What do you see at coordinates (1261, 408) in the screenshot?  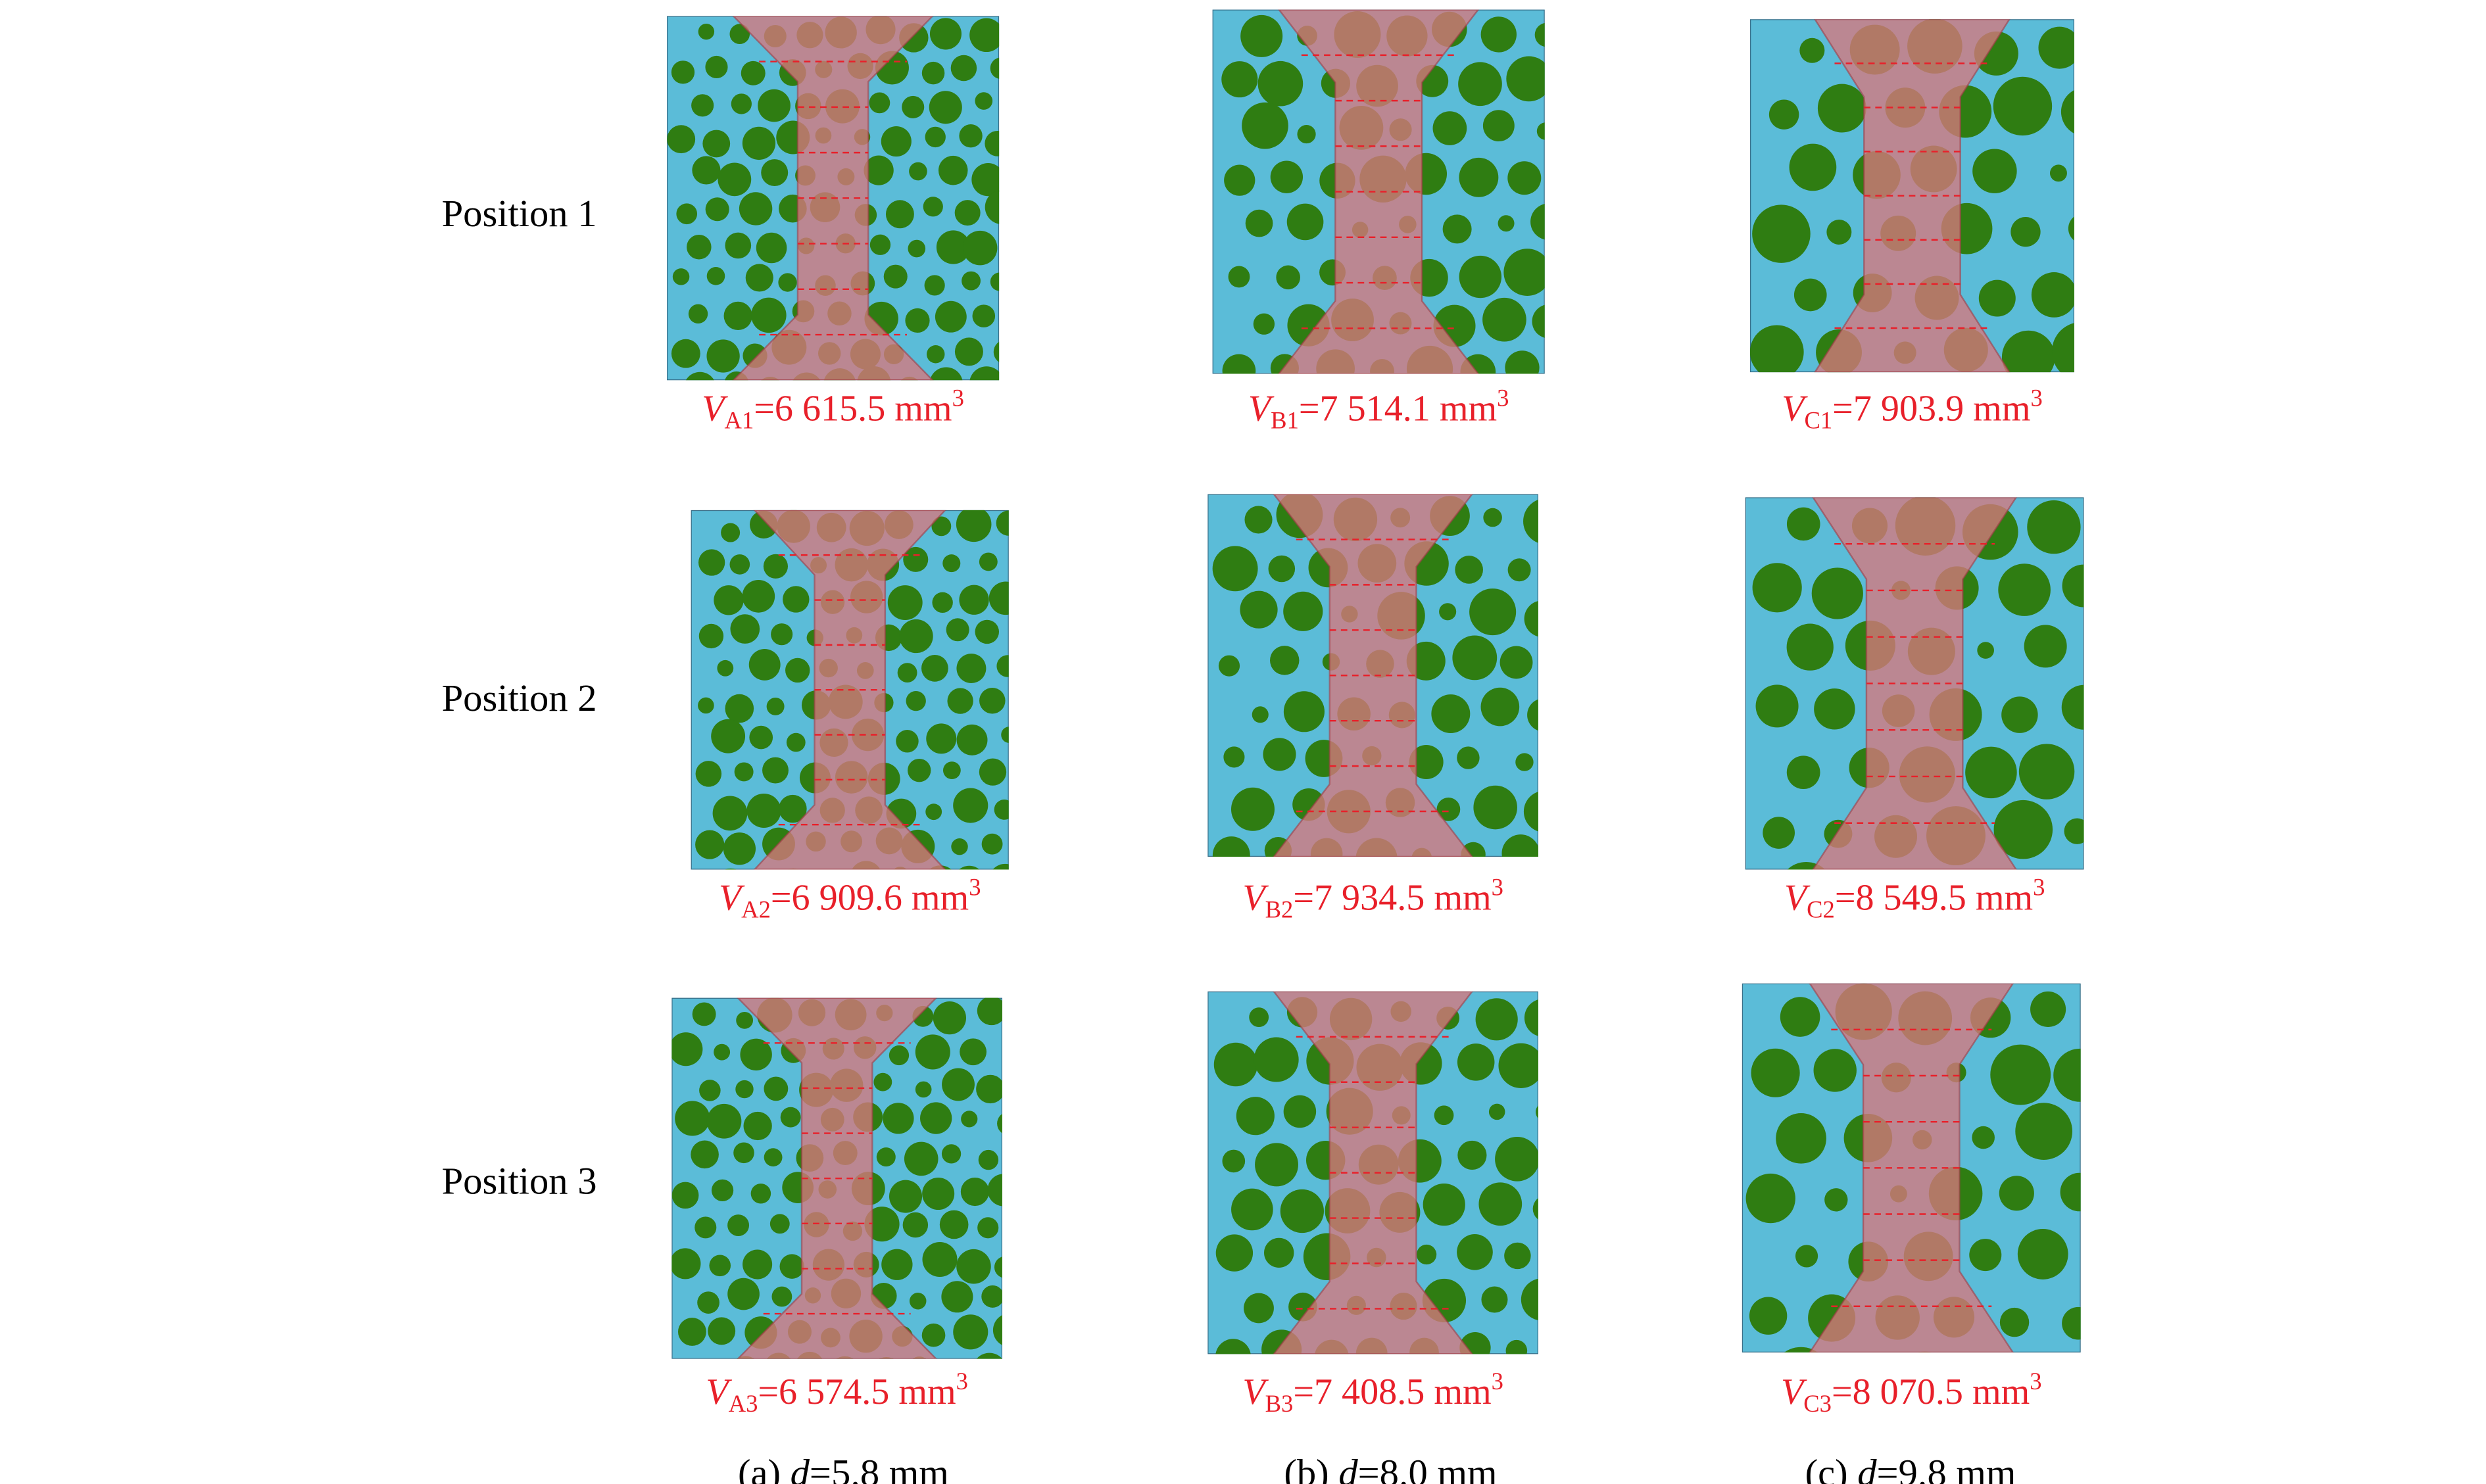 I see `volume-symbol: V` at bounding box center [1261, 408].